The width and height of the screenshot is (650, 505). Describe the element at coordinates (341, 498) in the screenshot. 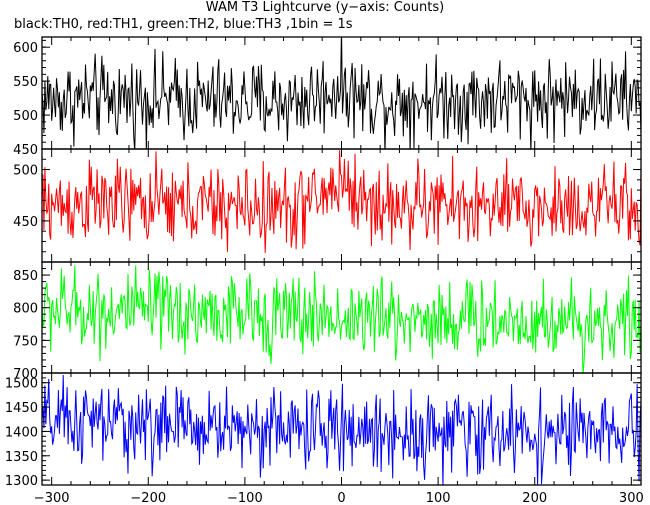

I see `x-tick-label: 0` at that location.